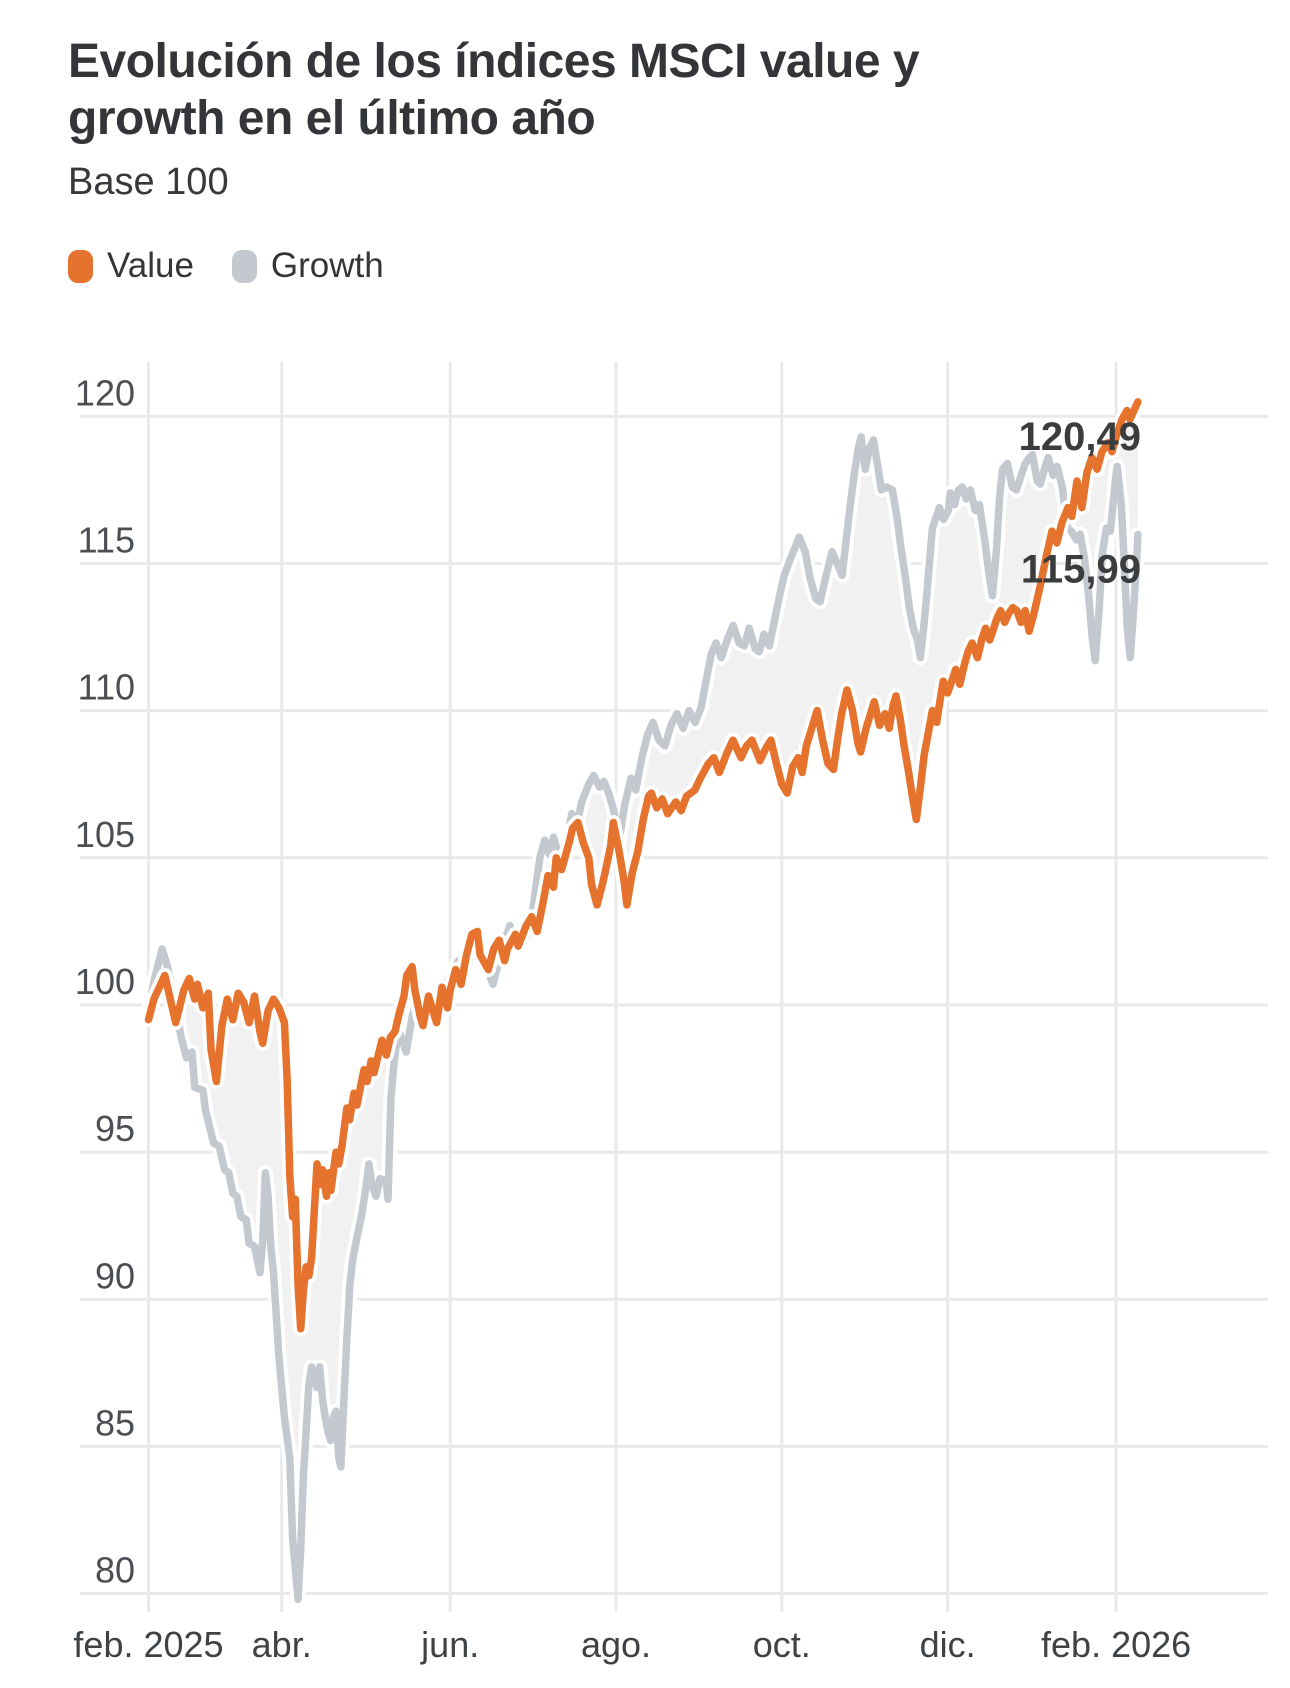 Image resolution: width=1290 pixels, height=1688 pixels. I want to click on growth-series-swatch-icon, so click(244, 266).